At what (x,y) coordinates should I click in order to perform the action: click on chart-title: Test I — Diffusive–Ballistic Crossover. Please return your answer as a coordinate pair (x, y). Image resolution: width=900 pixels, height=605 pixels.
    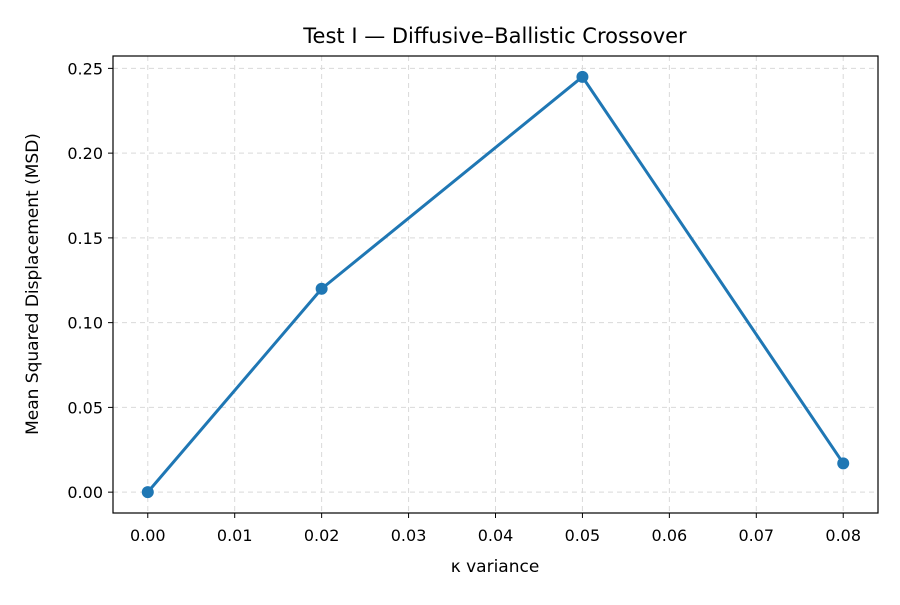
    Looking at the image, I should click on (494, 36).